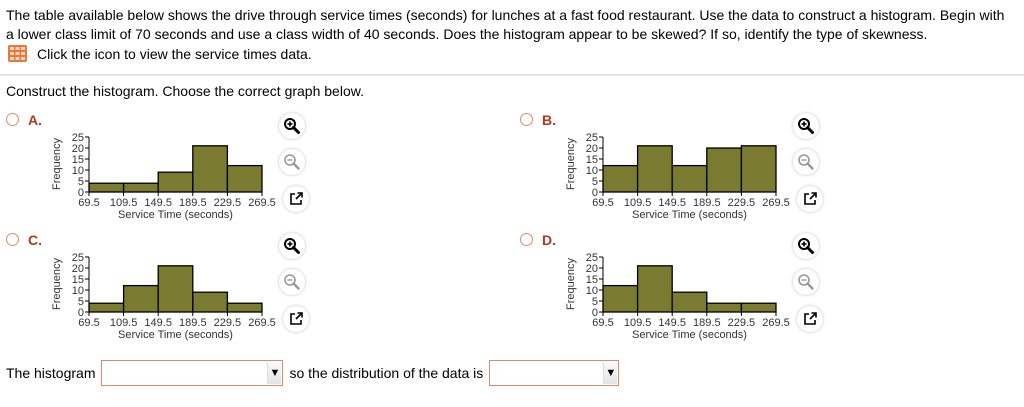 This screenshot has height=407, width=1024. What do you see at coordinates (35, 240) in the screenshot?
I see `option-label: C.` at bounding box center [35, 240].